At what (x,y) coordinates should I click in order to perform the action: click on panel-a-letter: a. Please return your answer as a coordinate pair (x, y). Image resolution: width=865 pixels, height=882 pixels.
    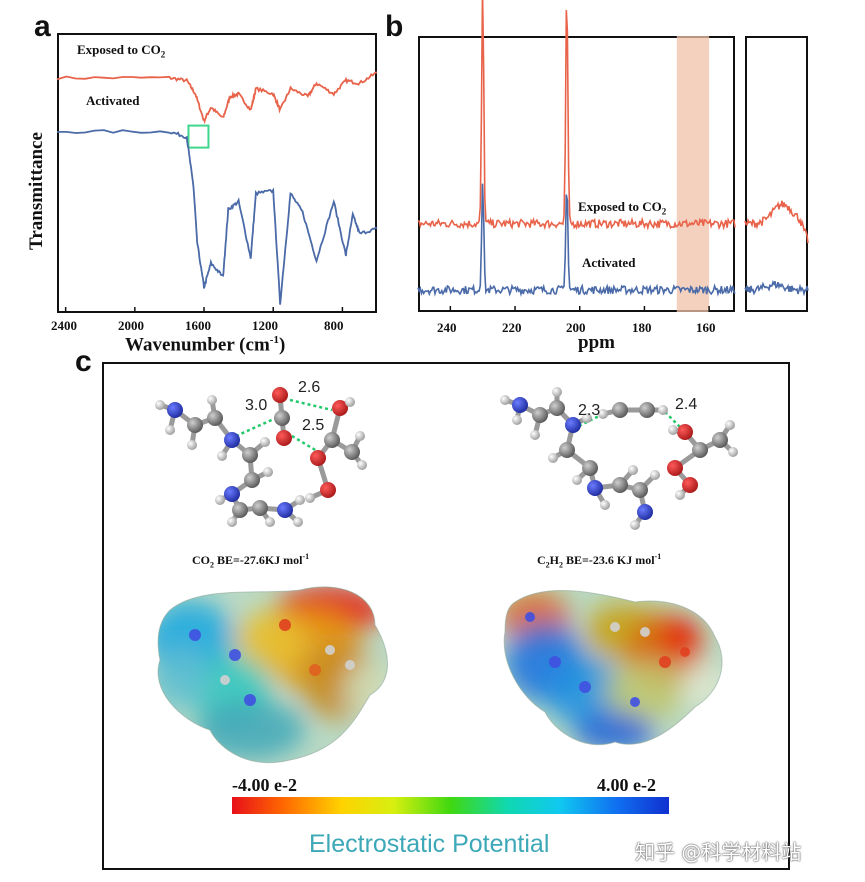
    Looking at the image, I should click on (42, 26).